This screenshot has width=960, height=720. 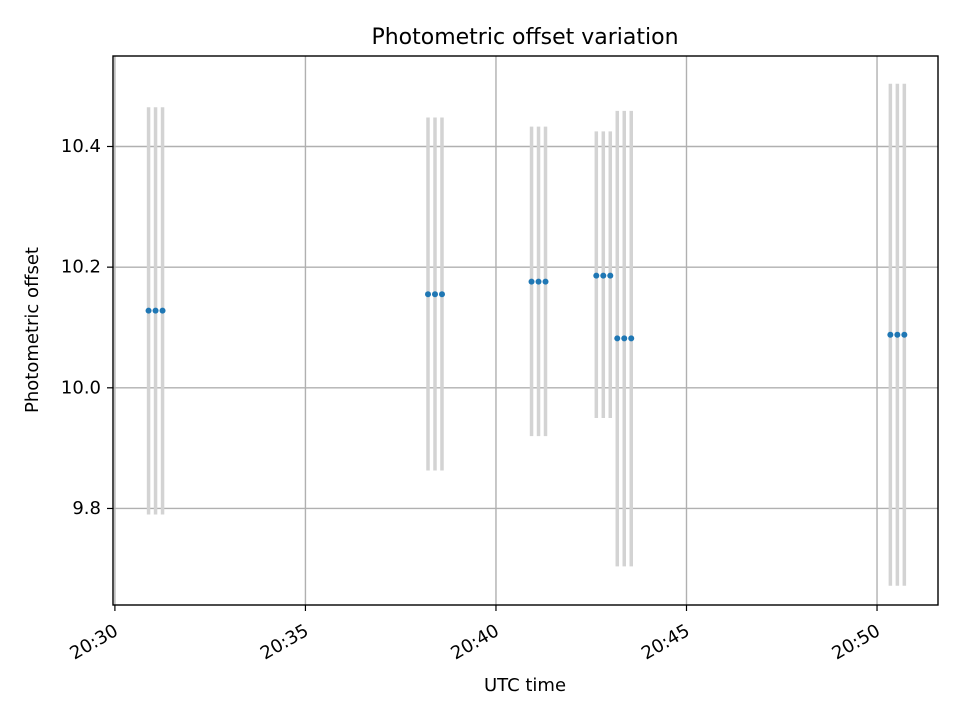 What do you see at coordinates (81, 387) in the screenshot?
I see `y-tick-label: 10.0` at bounding box center [81, 387].